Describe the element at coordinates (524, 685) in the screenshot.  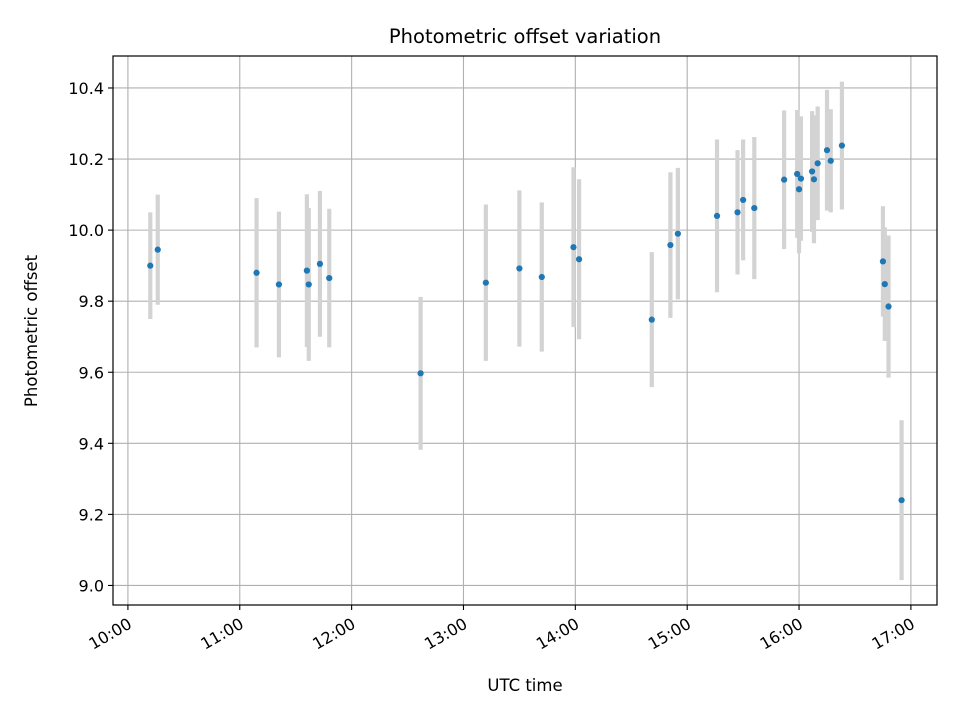
I see `x-axis-label: UTC time` at that location.